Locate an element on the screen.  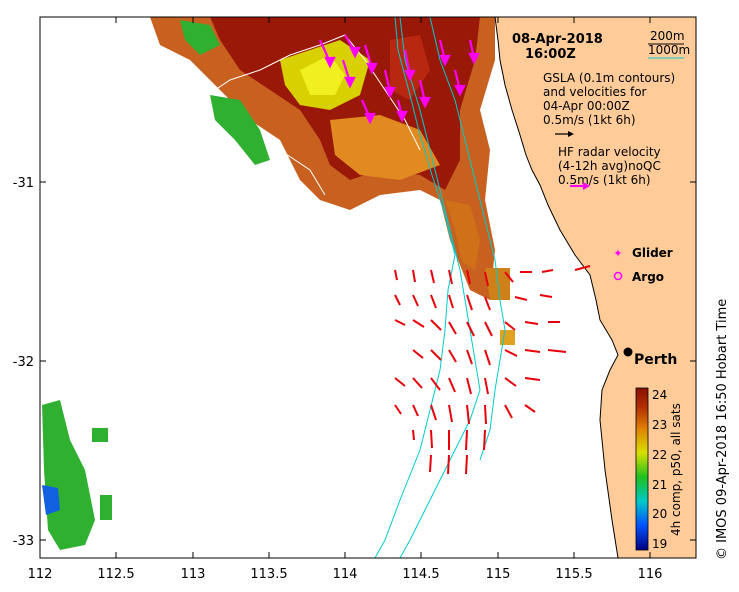
y-tick-label: -32 is located at coordinates (23, 362).